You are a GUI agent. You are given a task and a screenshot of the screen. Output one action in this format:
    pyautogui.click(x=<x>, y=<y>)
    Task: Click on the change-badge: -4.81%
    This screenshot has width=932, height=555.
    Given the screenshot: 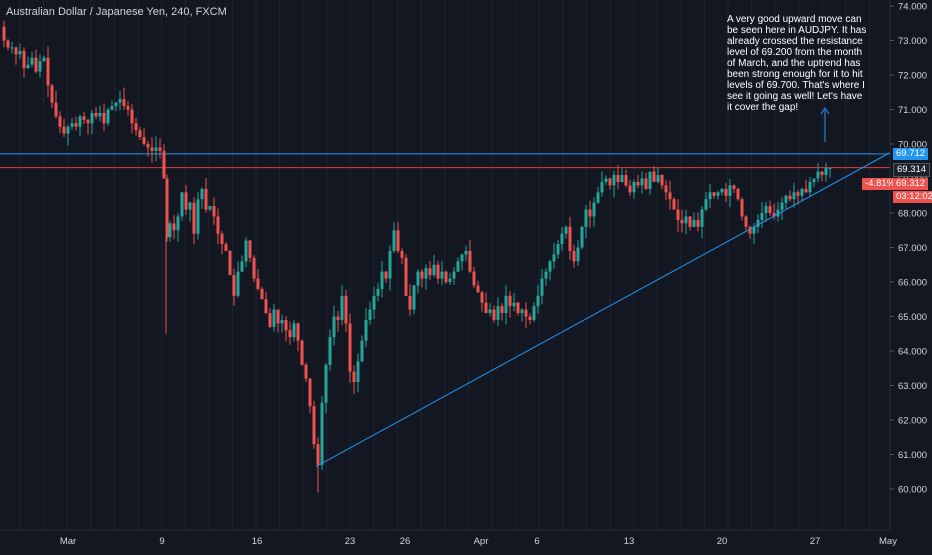 What is the action you would take?
    pyautogui.click(x=880, y=184)
    